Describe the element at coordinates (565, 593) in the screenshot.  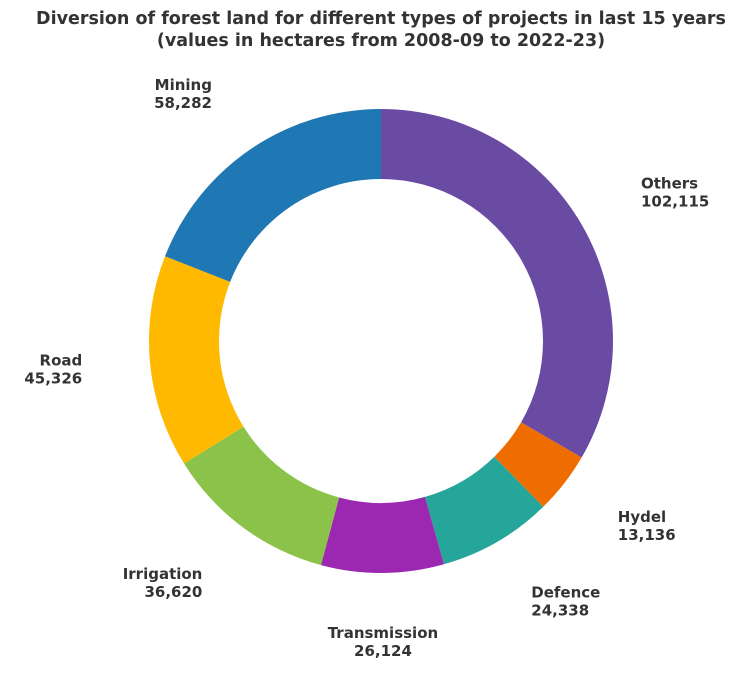
I see `slice-label-name: Defence` at that location.